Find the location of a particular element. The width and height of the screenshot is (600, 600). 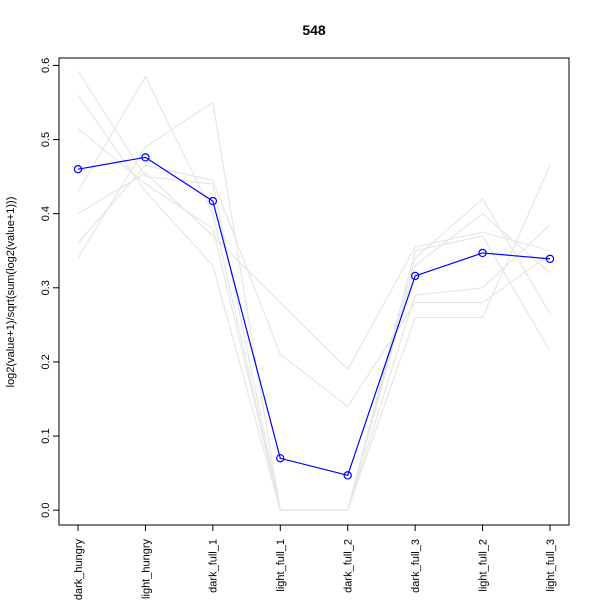

y-axis: 0.0 0.1 0.2 0.3 0.4 0.5 0.6 is located at coordinates (49, 288).